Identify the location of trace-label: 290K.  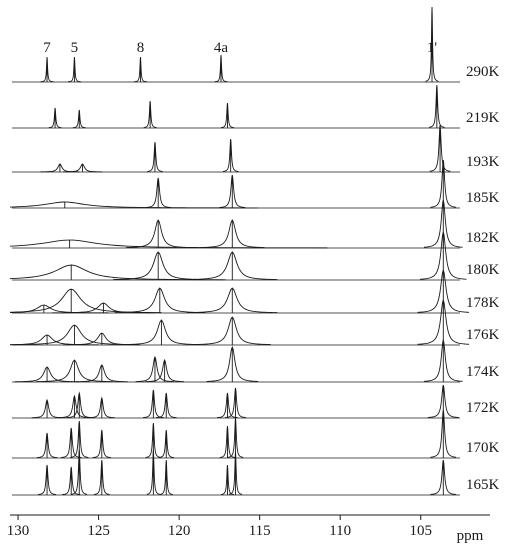
(483, 72).